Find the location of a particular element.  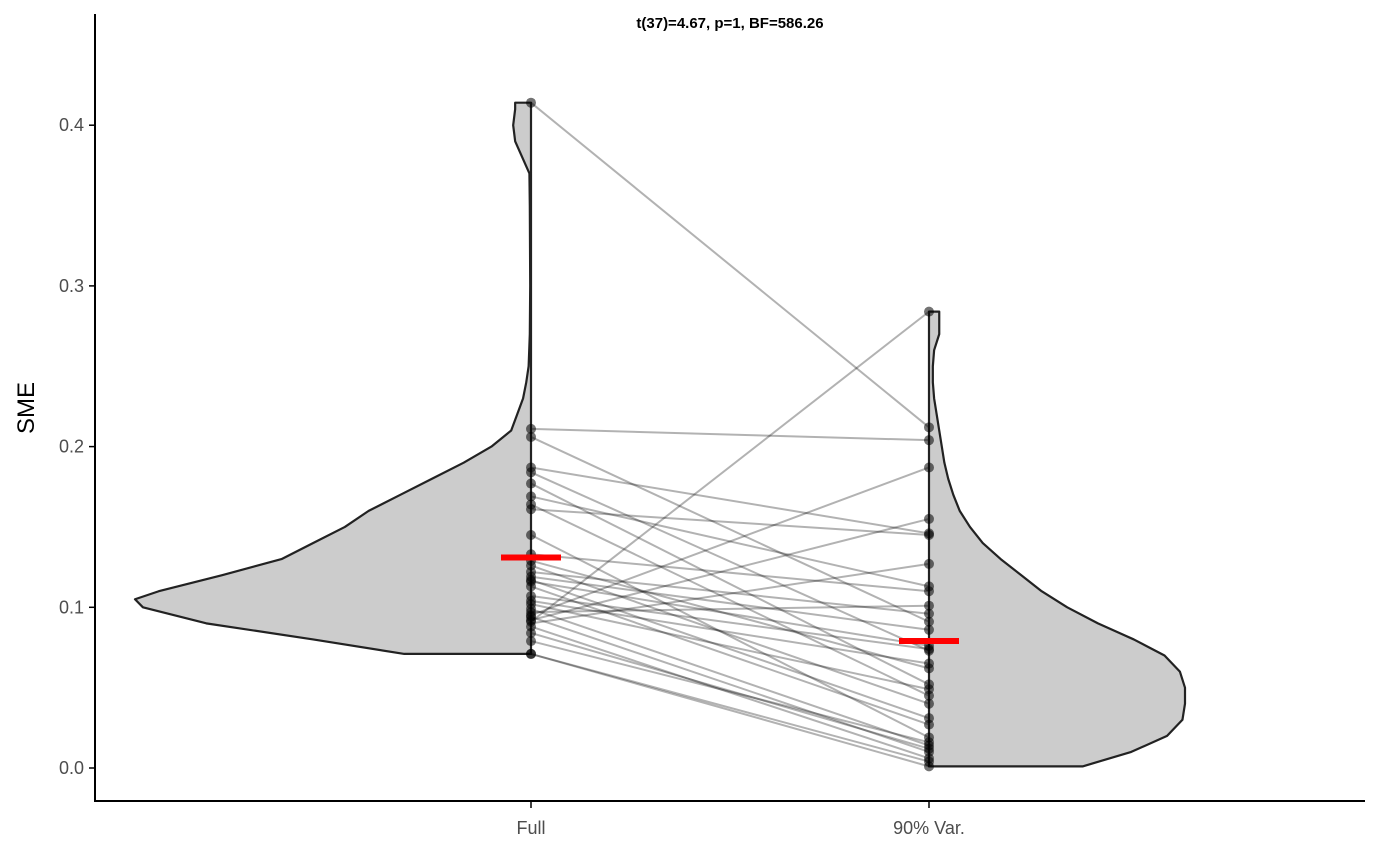

y-axis: 0.0 0.1 0.2 0.3 0.4 is located at coordinates (77, 407).